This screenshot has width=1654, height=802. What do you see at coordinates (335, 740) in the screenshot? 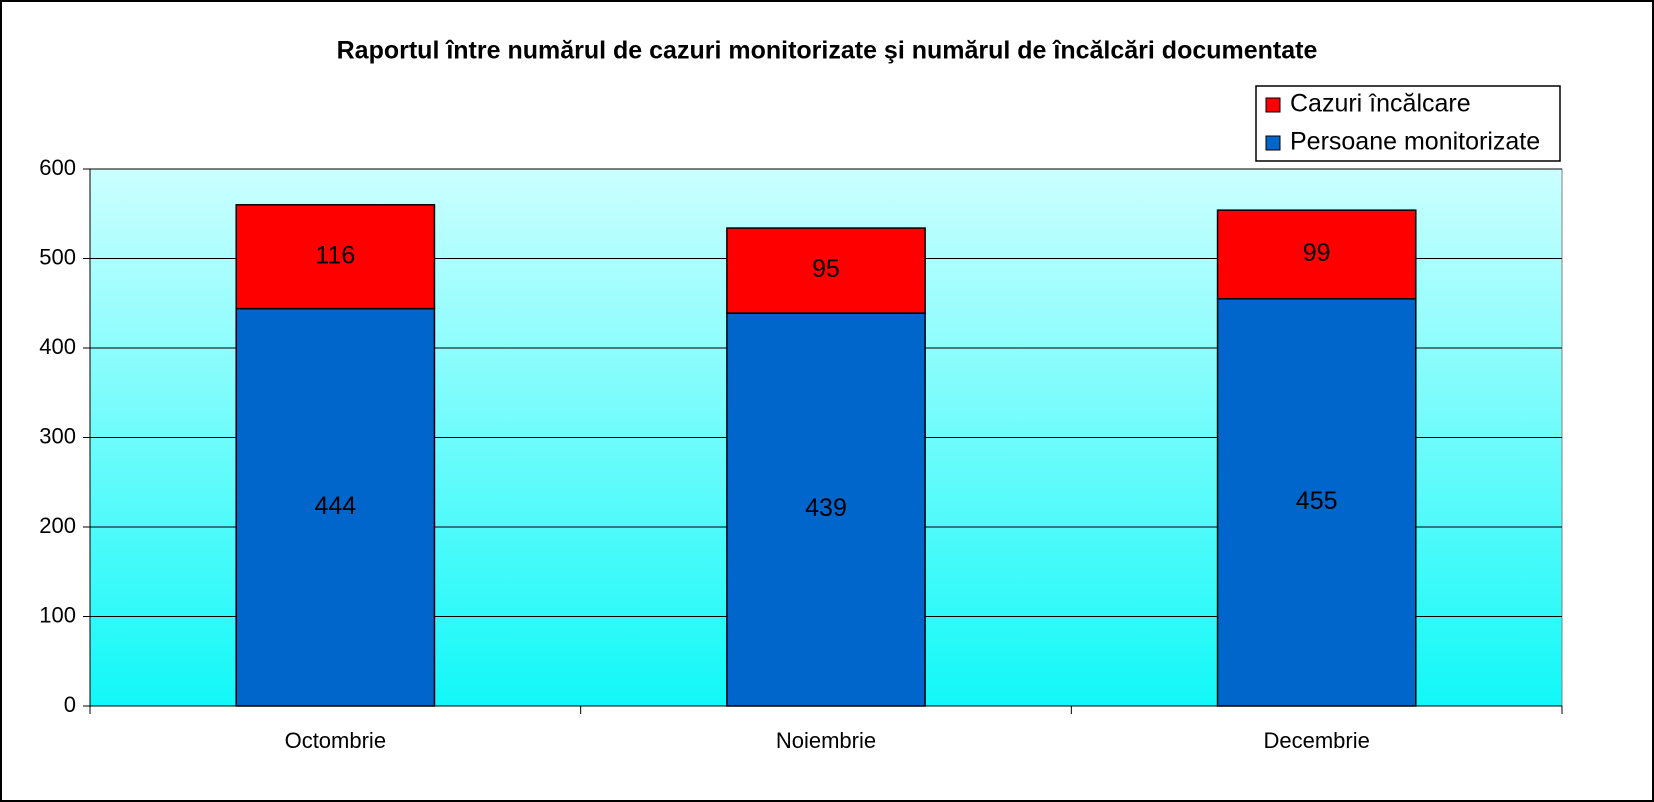
I see `x-tick-label: Octombrie` at bounding box center [335, 740].